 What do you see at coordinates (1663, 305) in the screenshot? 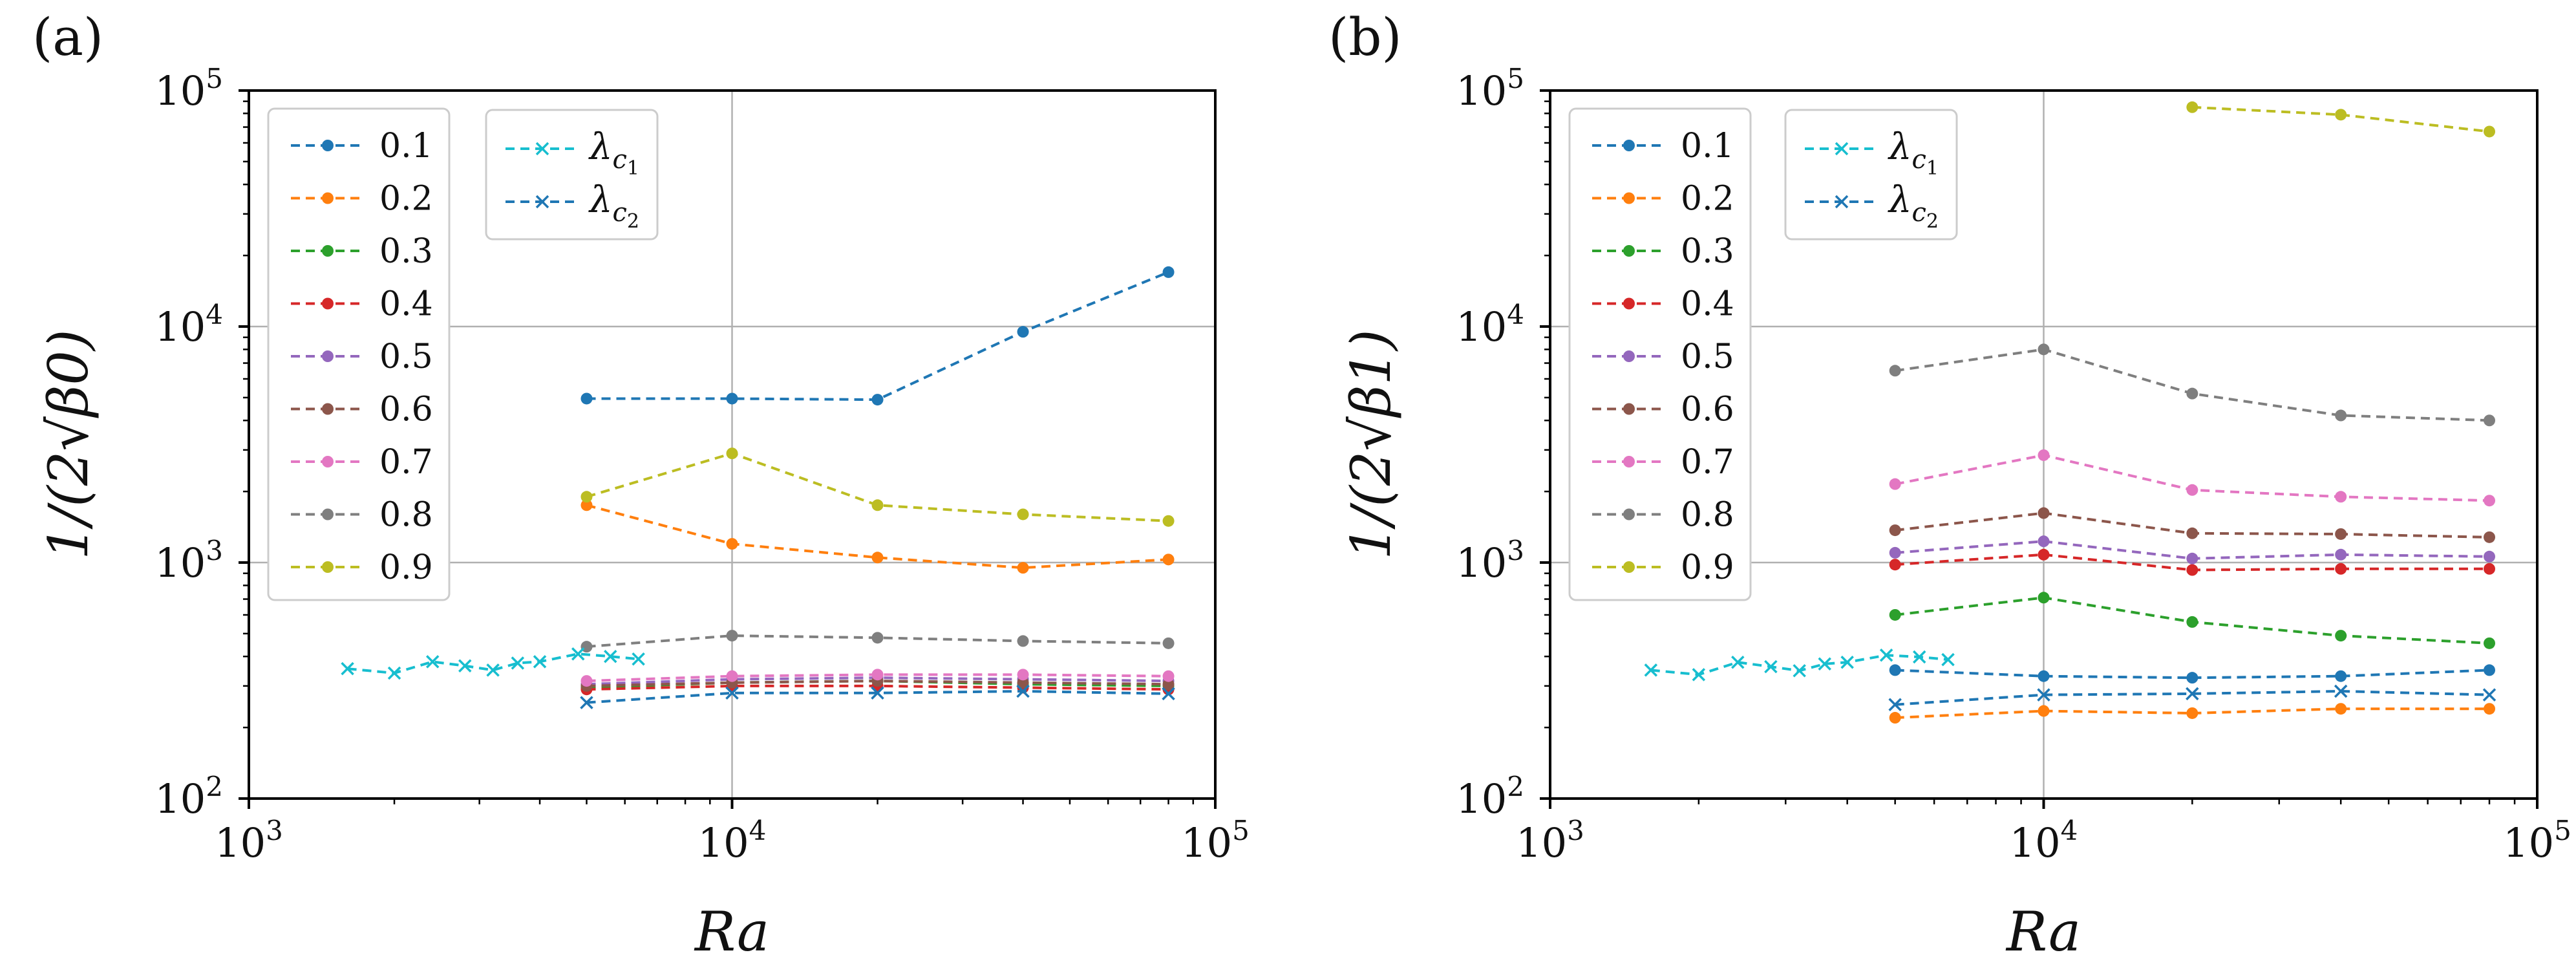
I see `legend-item: 0.4` at bounding box center [1663, 305].